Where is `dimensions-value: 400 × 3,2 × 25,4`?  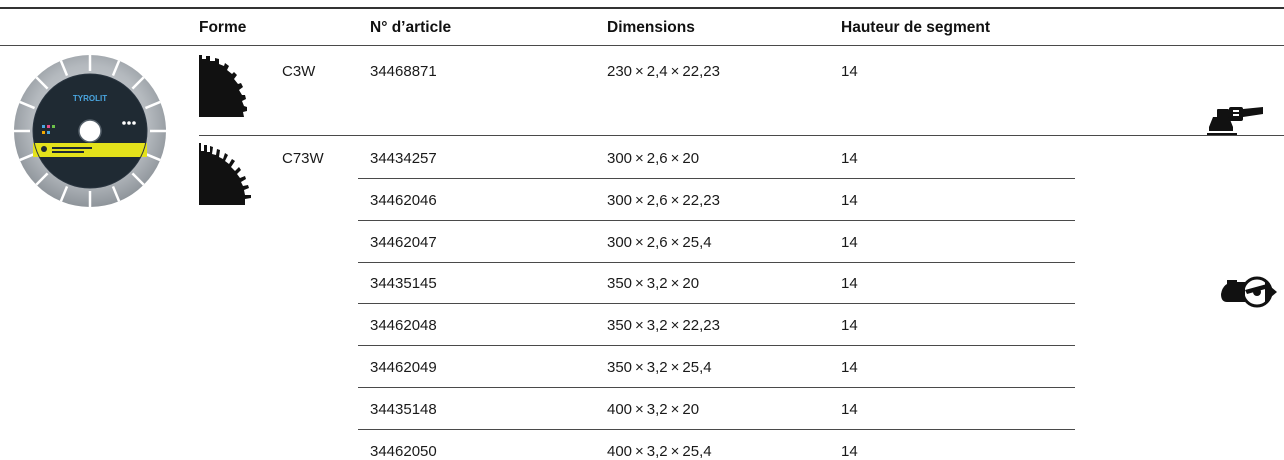 dimensions-value: 400 × 3,2 × 25,4 is located at coordinates (659, 451).